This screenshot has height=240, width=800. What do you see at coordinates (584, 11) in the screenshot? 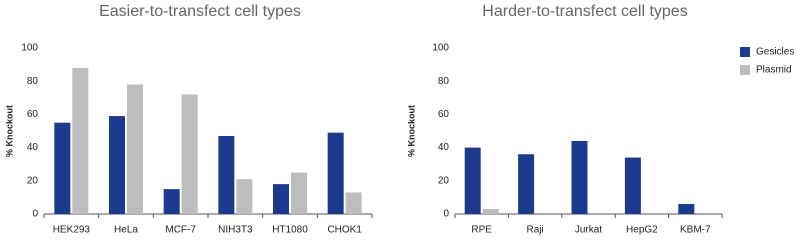
I see `chart-title: Harder-to-transfect cell types` at bounding box center [584, 11].